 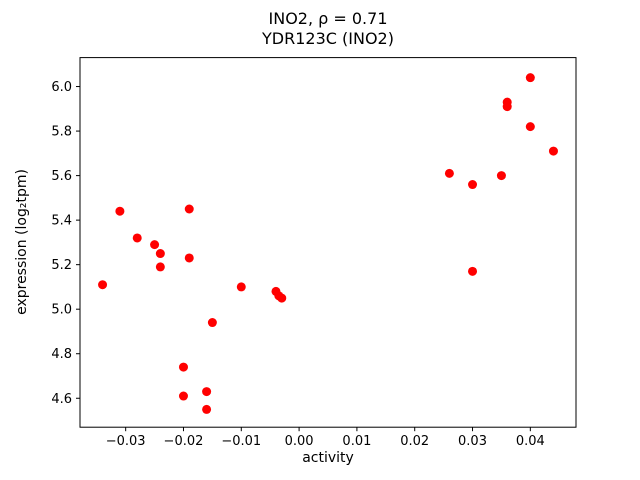 What do you see at coordinates (184, 441) in the screenshot?
I see `x-tick-label: −0.02` at bounding box center [184, 441].